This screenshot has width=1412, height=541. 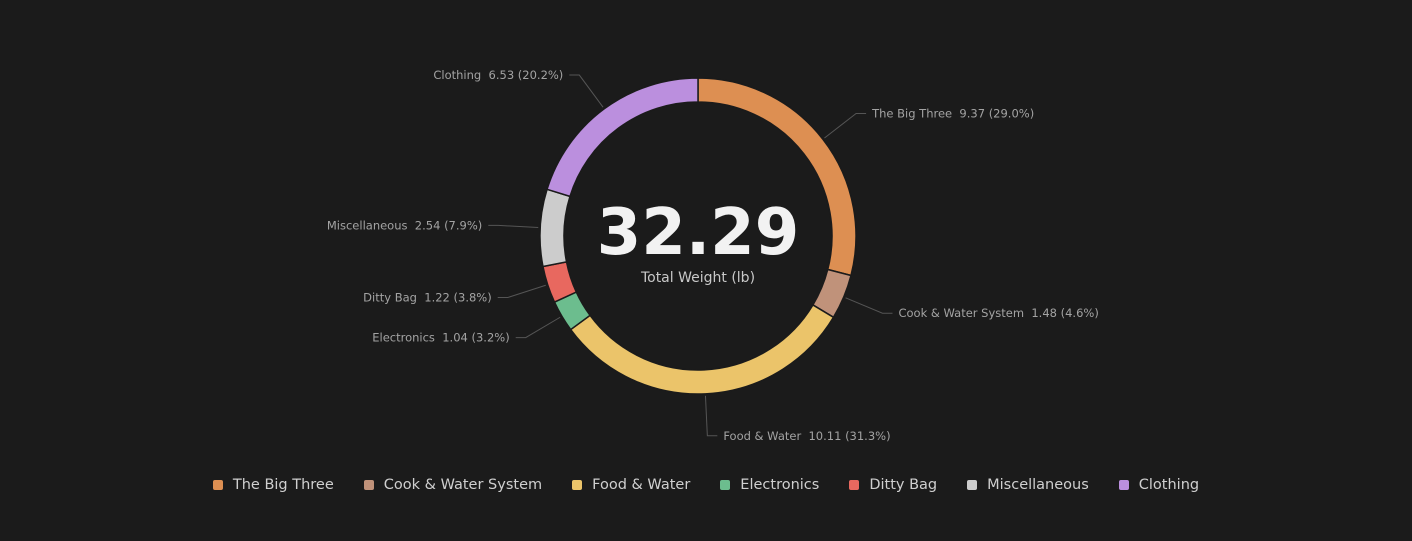 I want to click on slice-label: Electronics 1.04 (3.2%), so click(x=440, y=338).